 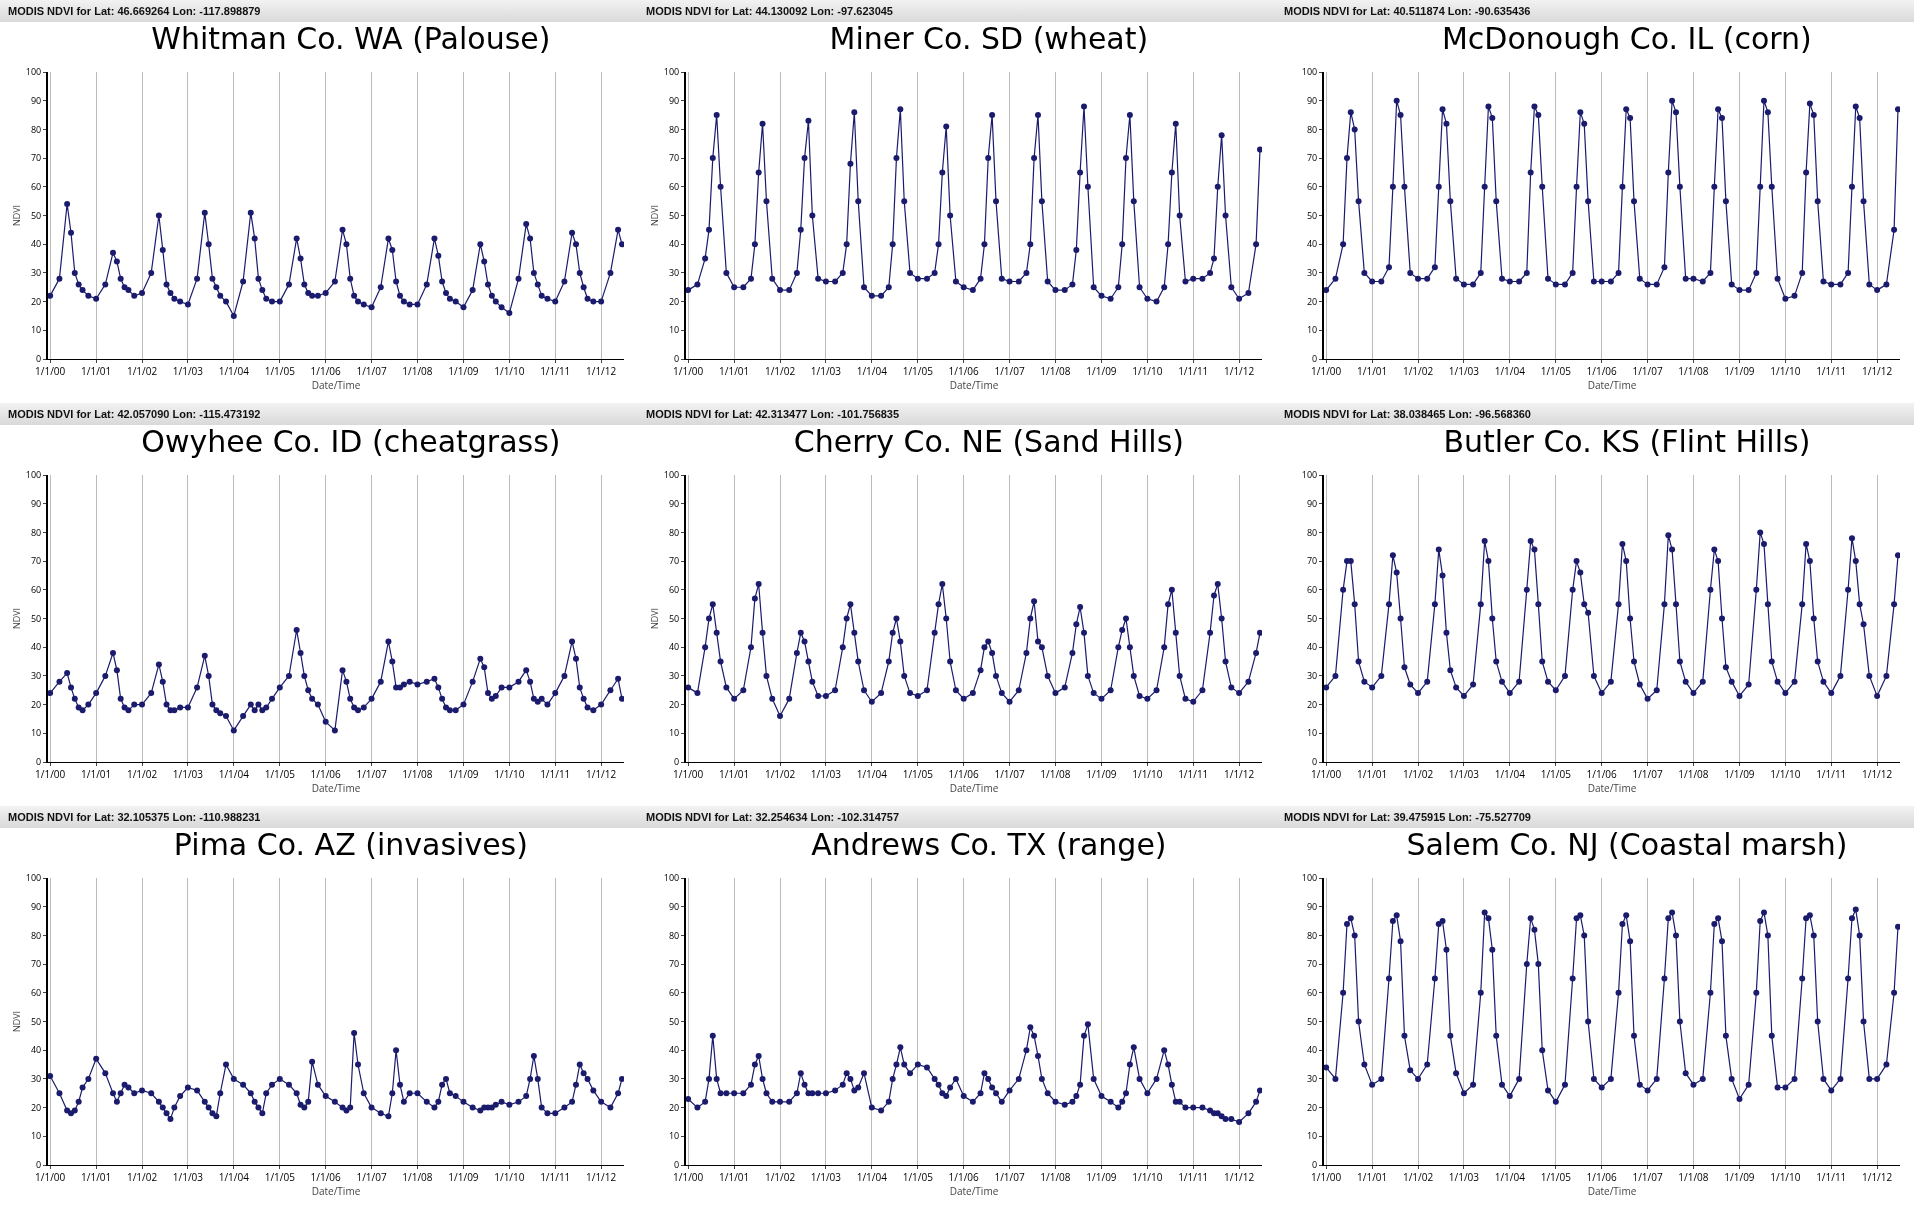 What do you see at coordinates (671, 475) in the screenshot?
I see `y-tick-label: 100` at bounding box center [671, 475].